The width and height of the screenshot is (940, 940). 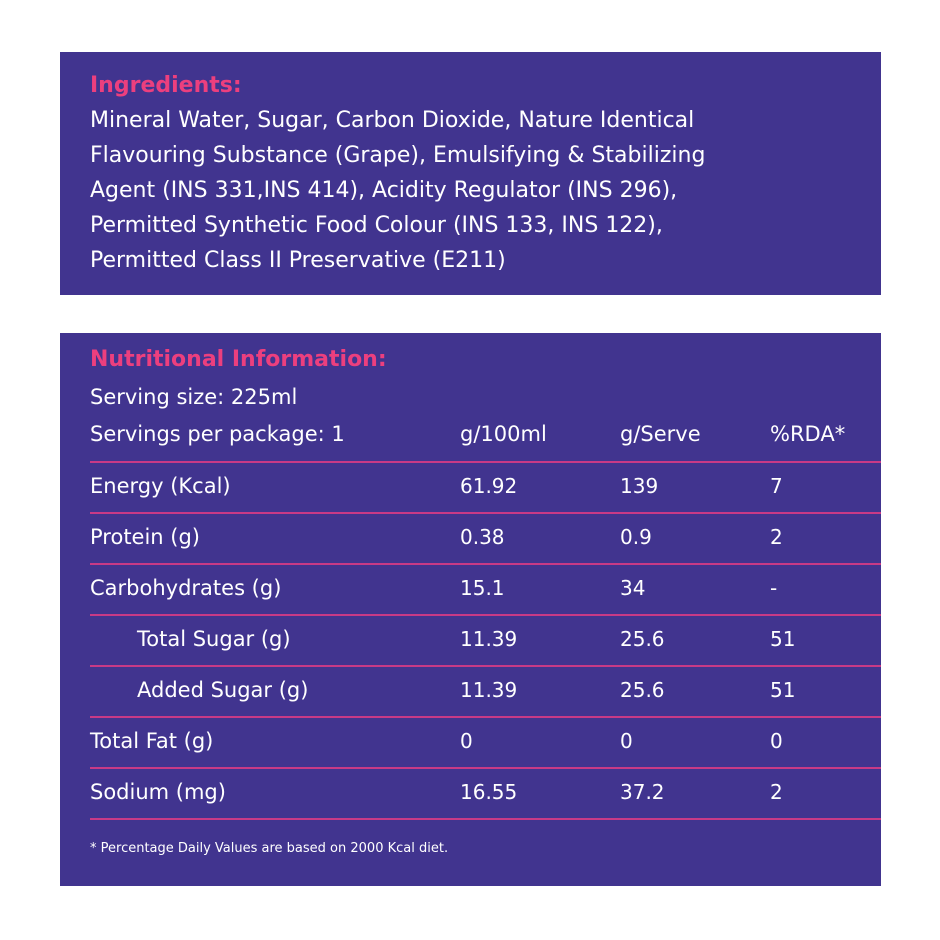 What do you see at coordinates (489, 792) in the screenshot?
I see `value-per-100ml: 16.55` at bounding box center [489, 792].